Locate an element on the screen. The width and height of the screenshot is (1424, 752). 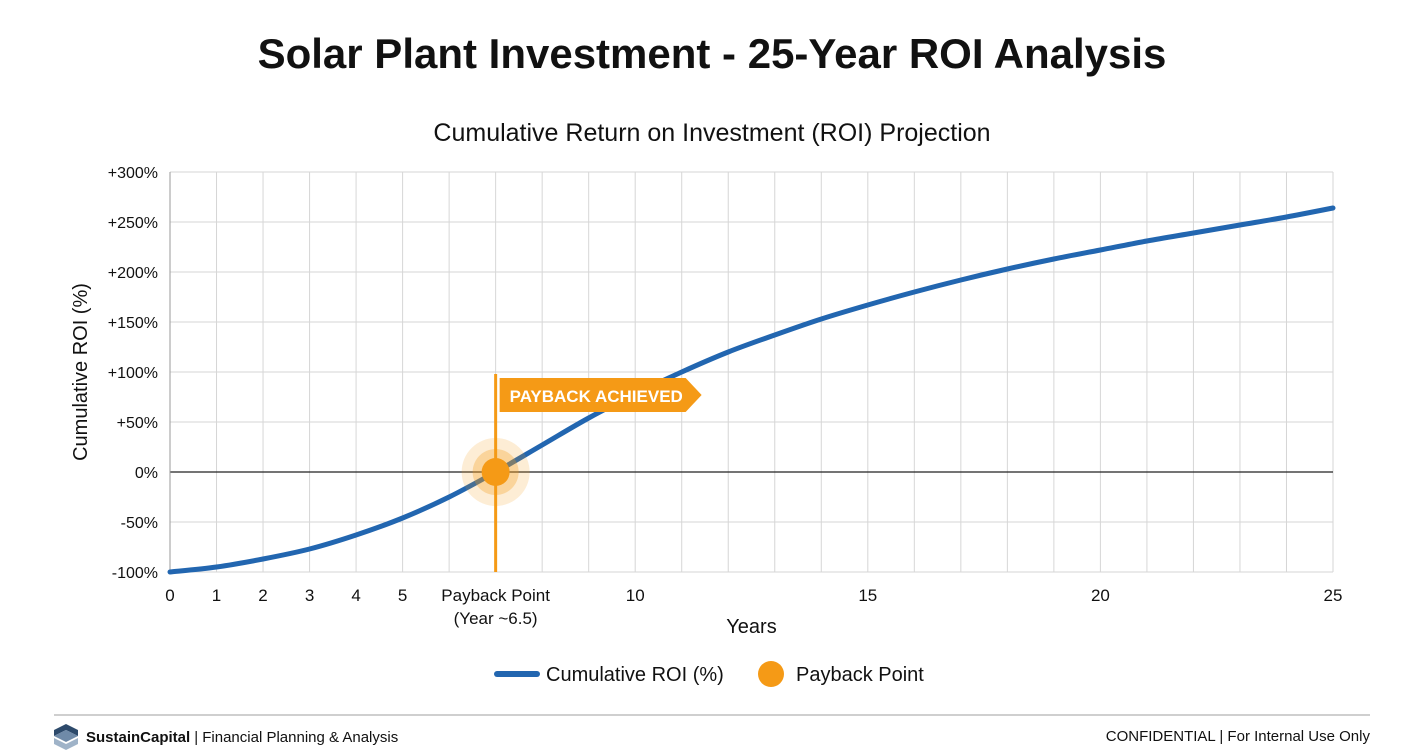
y-tick-label: +150% is located at coordinates (133, 323).